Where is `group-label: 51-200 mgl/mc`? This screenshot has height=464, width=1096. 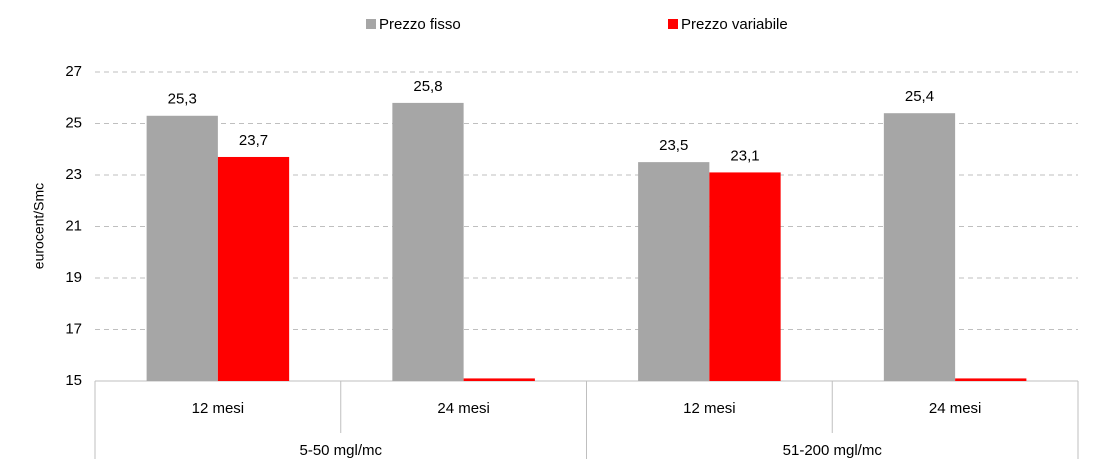 group-label: 51-200 mgl/mc is located at coordinates (833, 450).